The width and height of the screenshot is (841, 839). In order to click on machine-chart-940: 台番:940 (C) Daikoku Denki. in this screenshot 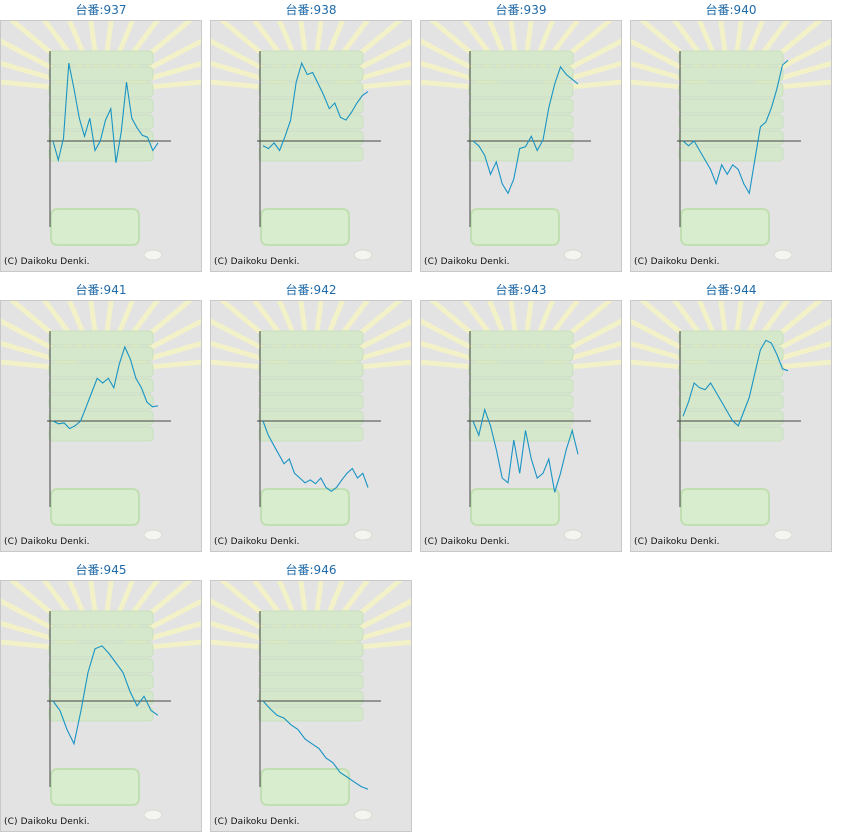, I will do `click(731, 136)`.